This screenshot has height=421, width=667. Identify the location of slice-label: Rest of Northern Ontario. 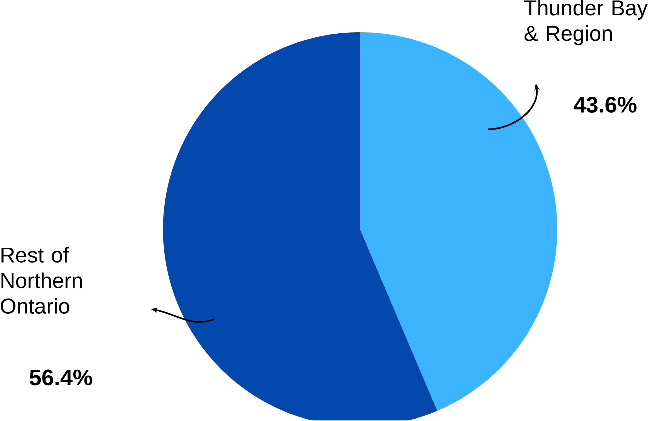
(41, 280).